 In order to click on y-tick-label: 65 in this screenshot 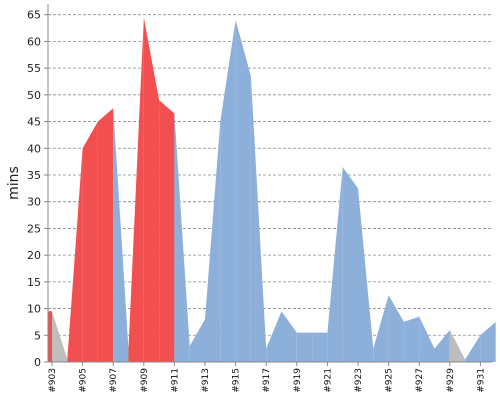, I will do `click(34, 15)`.